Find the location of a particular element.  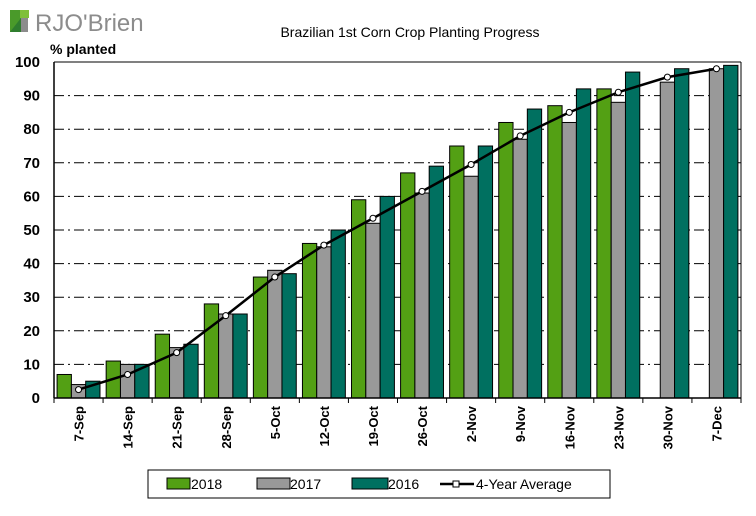

bar-2018-5-oct is located at coordinates (260, 337).